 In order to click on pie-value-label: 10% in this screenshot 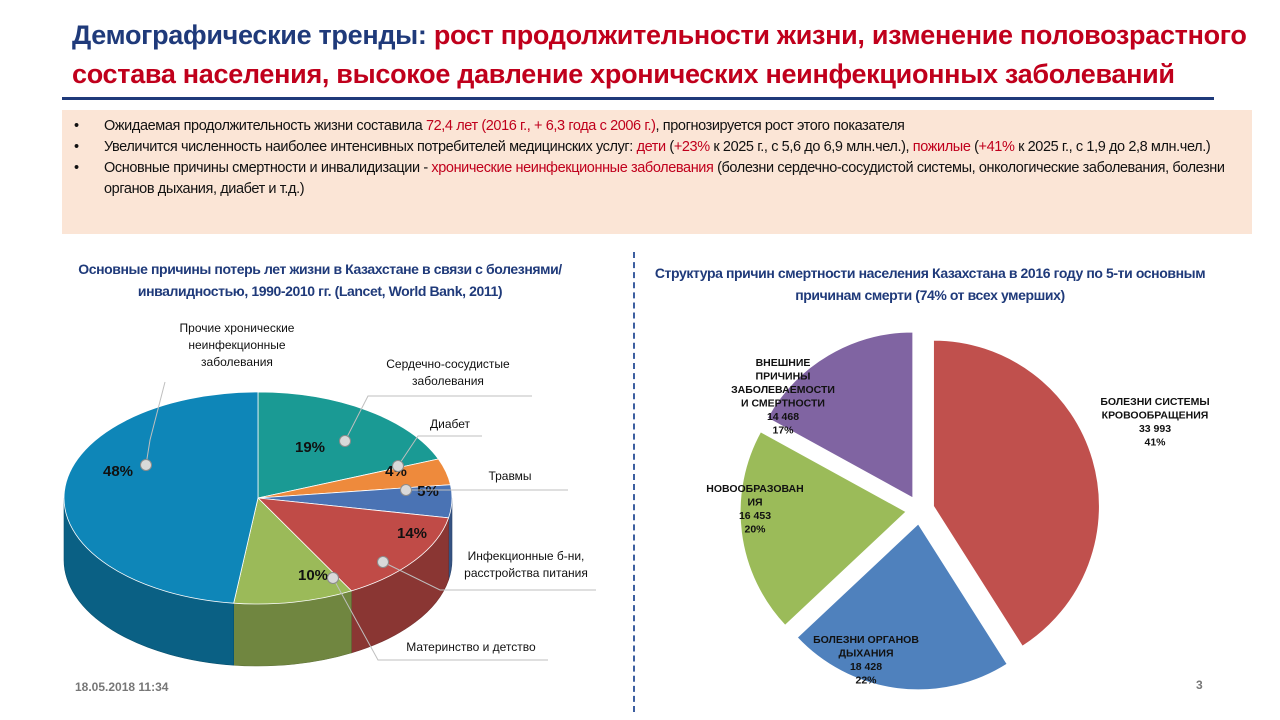, I will do `click(313, 575)`.